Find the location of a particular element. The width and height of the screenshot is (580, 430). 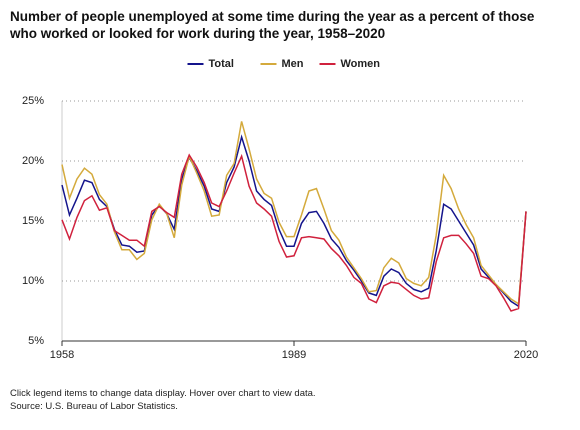

legend-item: Total is located at coordinates (210, 64).